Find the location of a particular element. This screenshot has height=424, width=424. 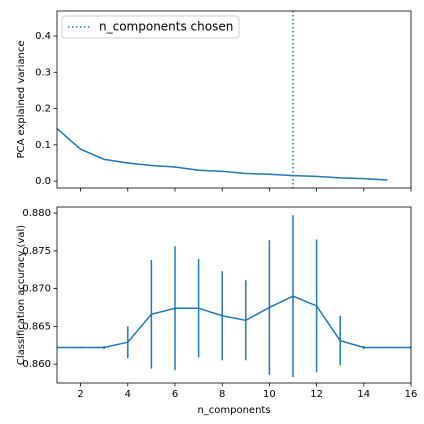

legend-label: n_components chosen is located at coordinates (166, 27).